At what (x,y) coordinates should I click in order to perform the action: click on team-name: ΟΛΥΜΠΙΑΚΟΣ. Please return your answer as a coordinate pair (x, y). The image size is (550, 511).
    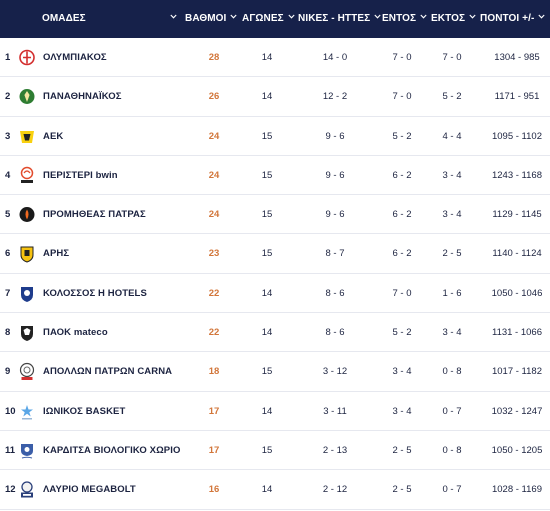
    Looking at the image, I should click on (75, 57).